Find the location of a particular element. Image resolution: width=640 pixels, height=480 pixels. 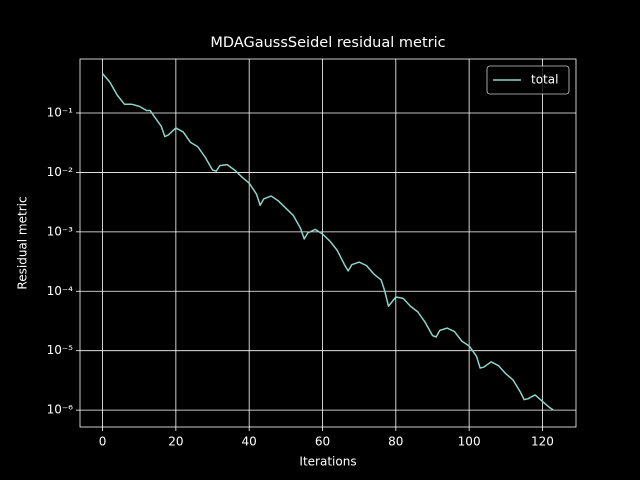

x-tick-label: 60 is located at coordinates (322, 442).